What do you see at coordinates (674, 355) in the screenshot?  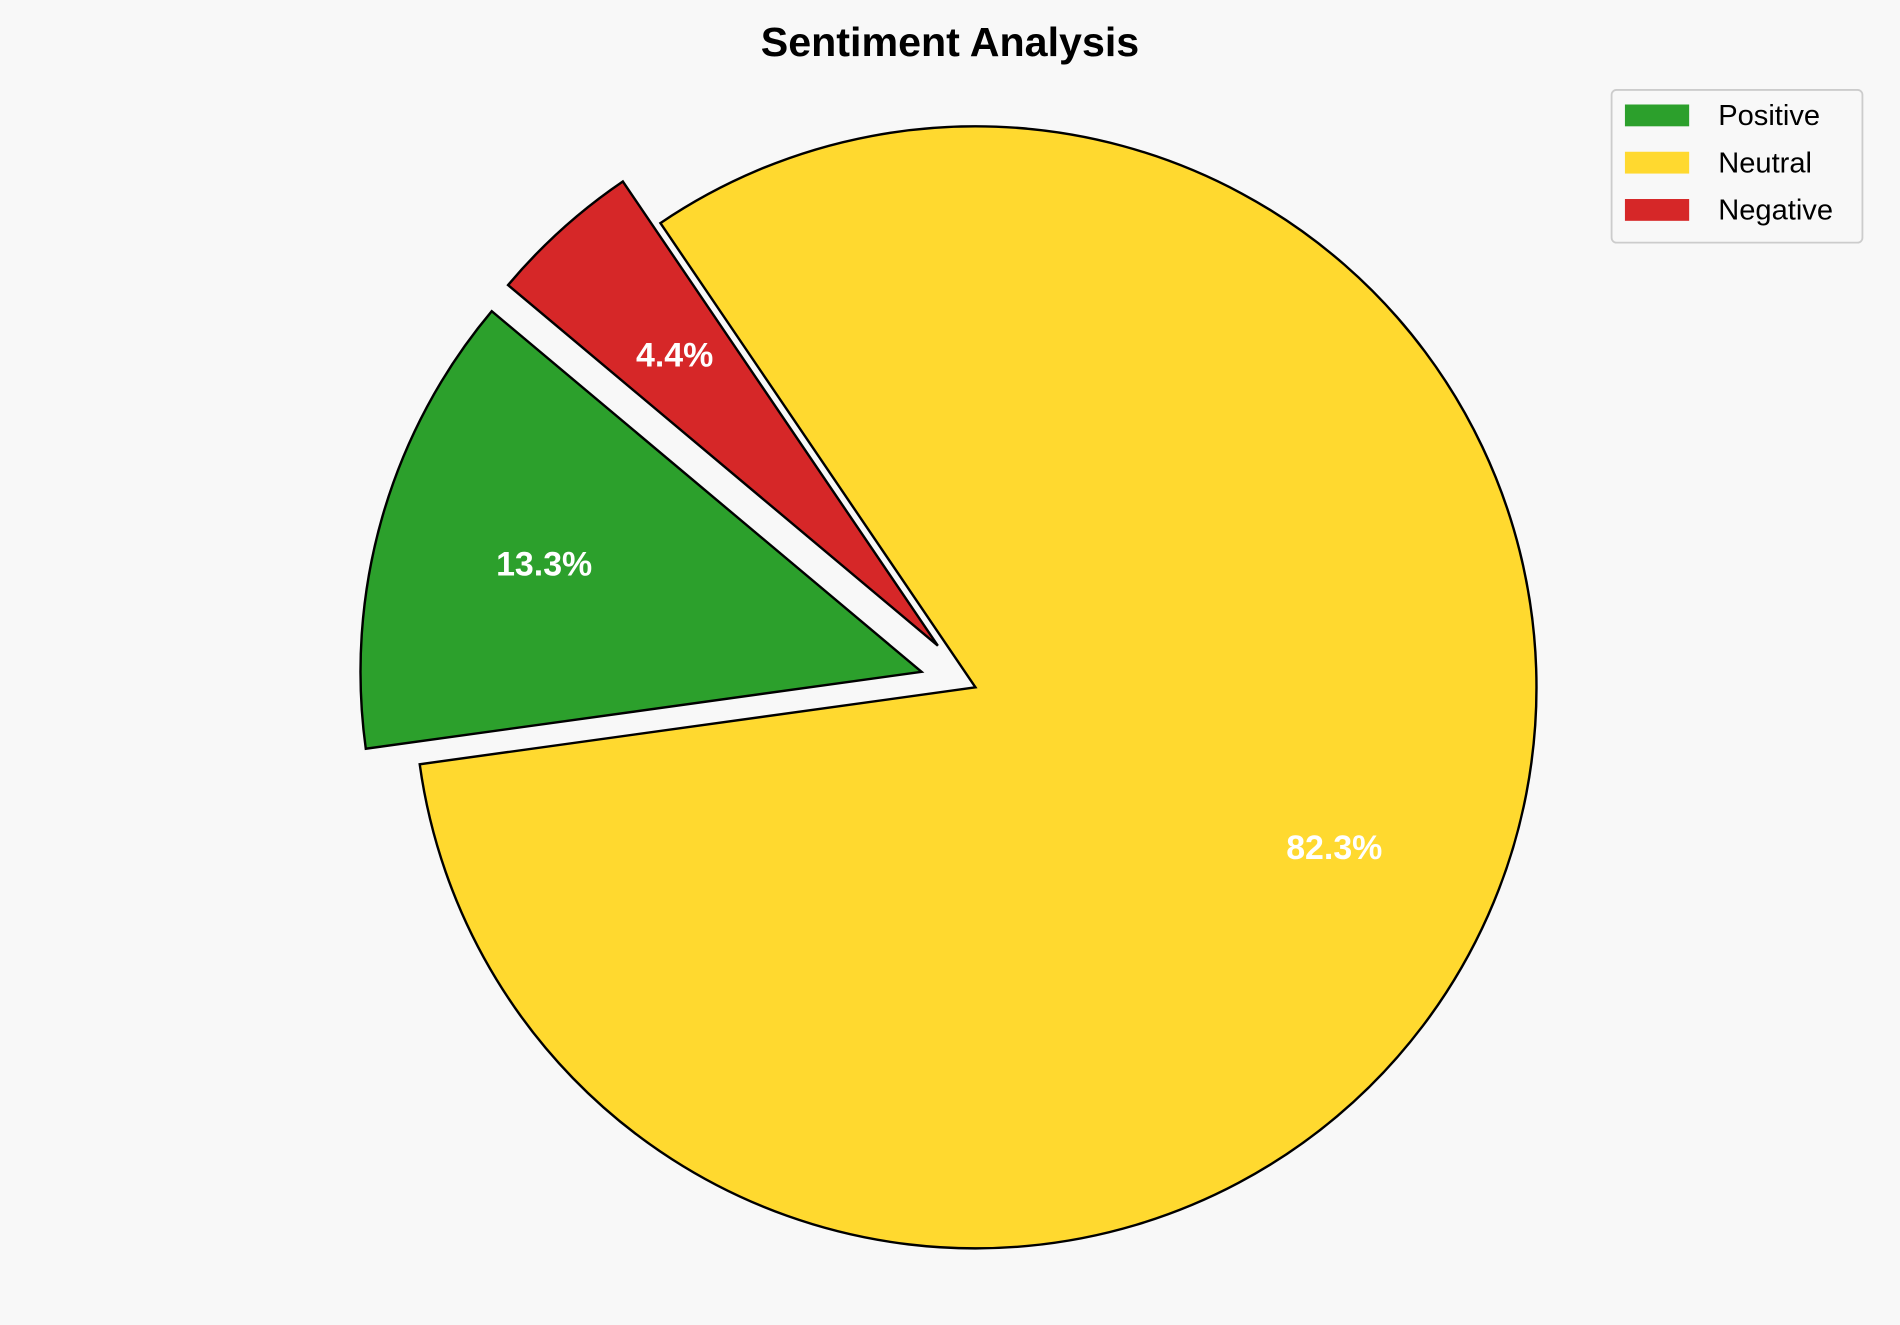 I see `pct-label-negative: 4.4%` at bounding box center [674, 355].